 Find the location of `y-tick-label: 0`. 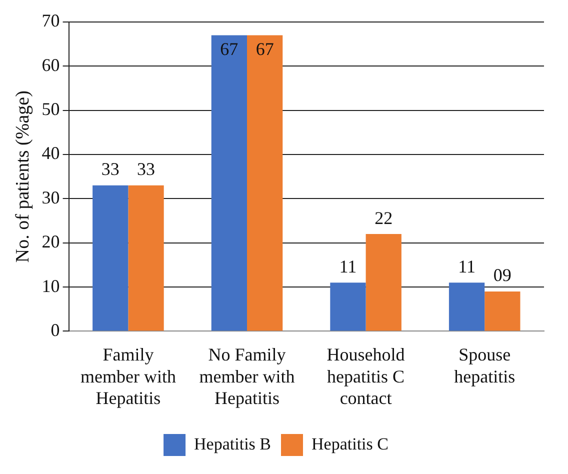

y-tick-label: 0 is located at coordinates (55, 330).